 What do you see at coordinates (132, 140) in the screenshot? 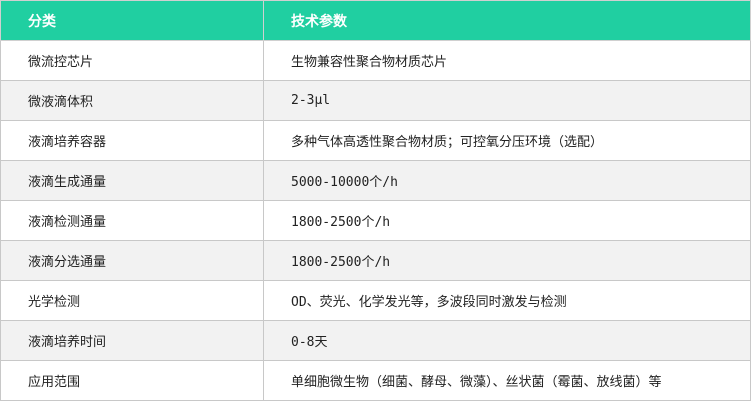
I see `category-cell: 液滴培养容器` at bounding box center [132, 140].